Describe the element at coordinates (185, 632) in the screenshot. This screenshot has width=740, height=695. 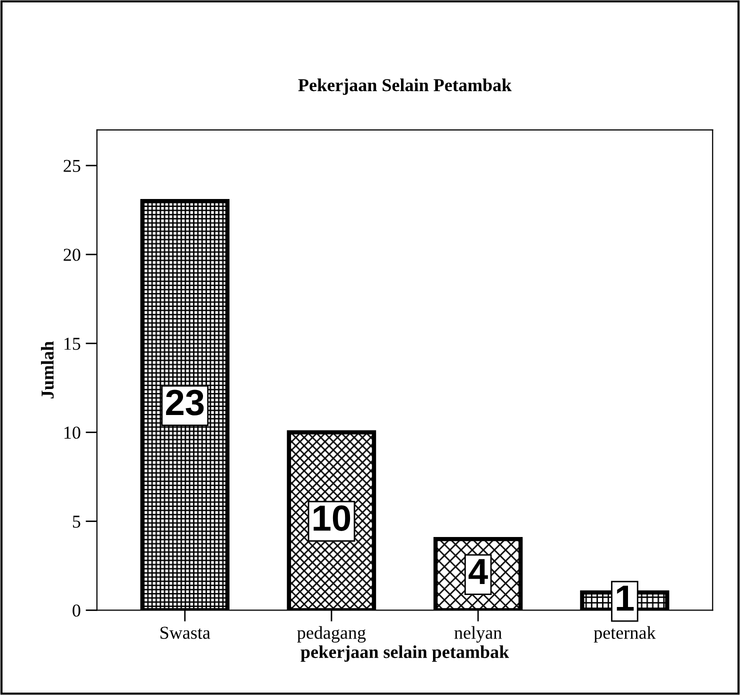
I see `x-tick-label: Swasta` at that location.